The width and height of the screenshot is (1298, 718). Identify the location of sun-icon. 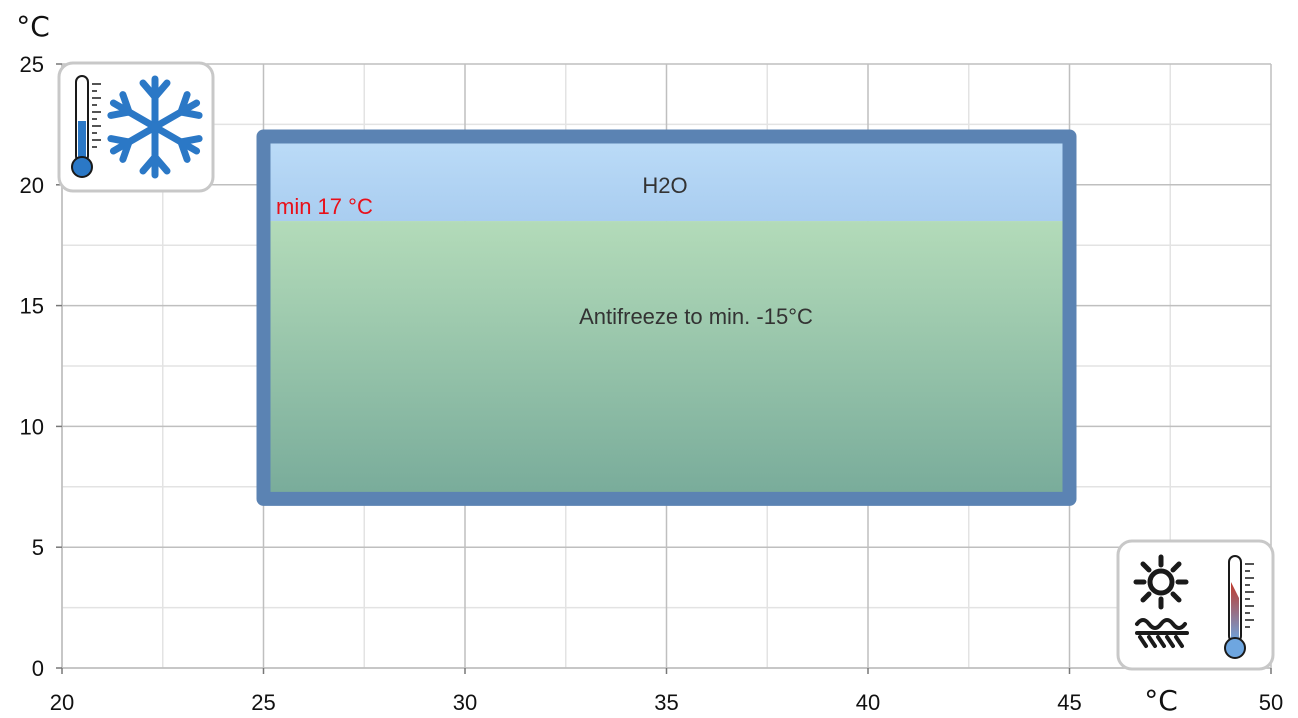
(1161, 582).